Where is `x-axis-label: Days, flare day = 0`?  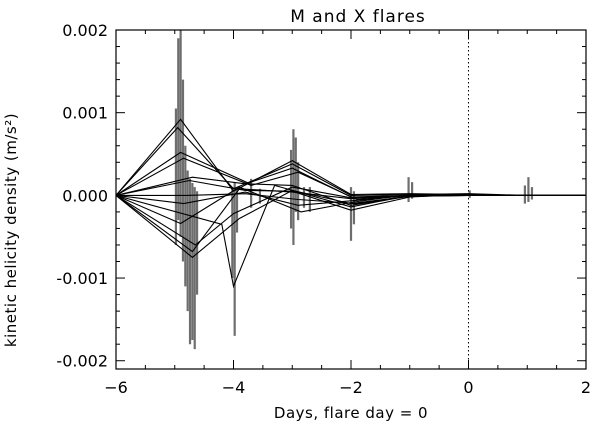
x-axis-label: Days, flare day = 0 is located at coordinates (351, 413).